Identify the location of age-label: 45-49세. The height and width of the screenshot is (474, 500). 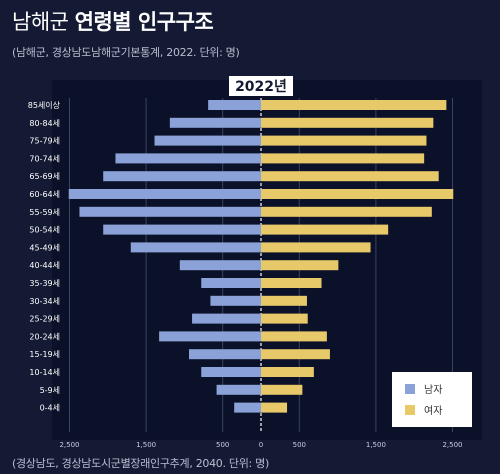
(44, 247).